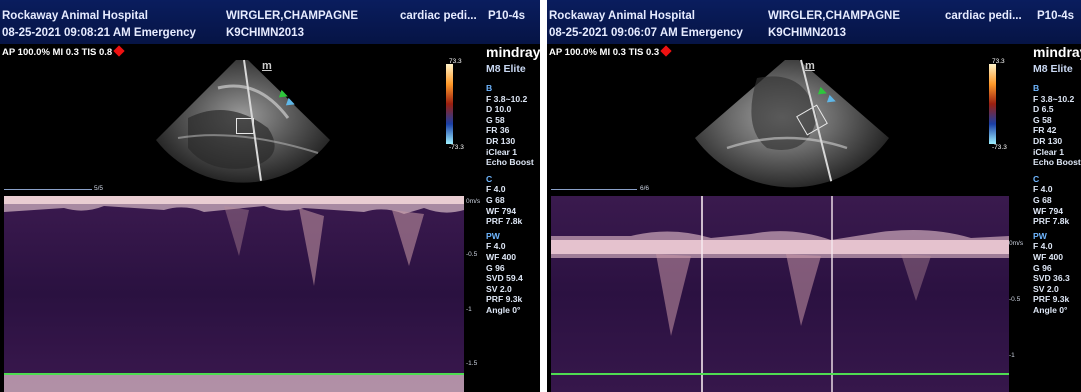 Image resolution: width=1081 pixels, height=392 pixels. Describe the element at coordinates (99, 188) in the screenshot. I see `cine-frame-counter: 5/5` at that location.